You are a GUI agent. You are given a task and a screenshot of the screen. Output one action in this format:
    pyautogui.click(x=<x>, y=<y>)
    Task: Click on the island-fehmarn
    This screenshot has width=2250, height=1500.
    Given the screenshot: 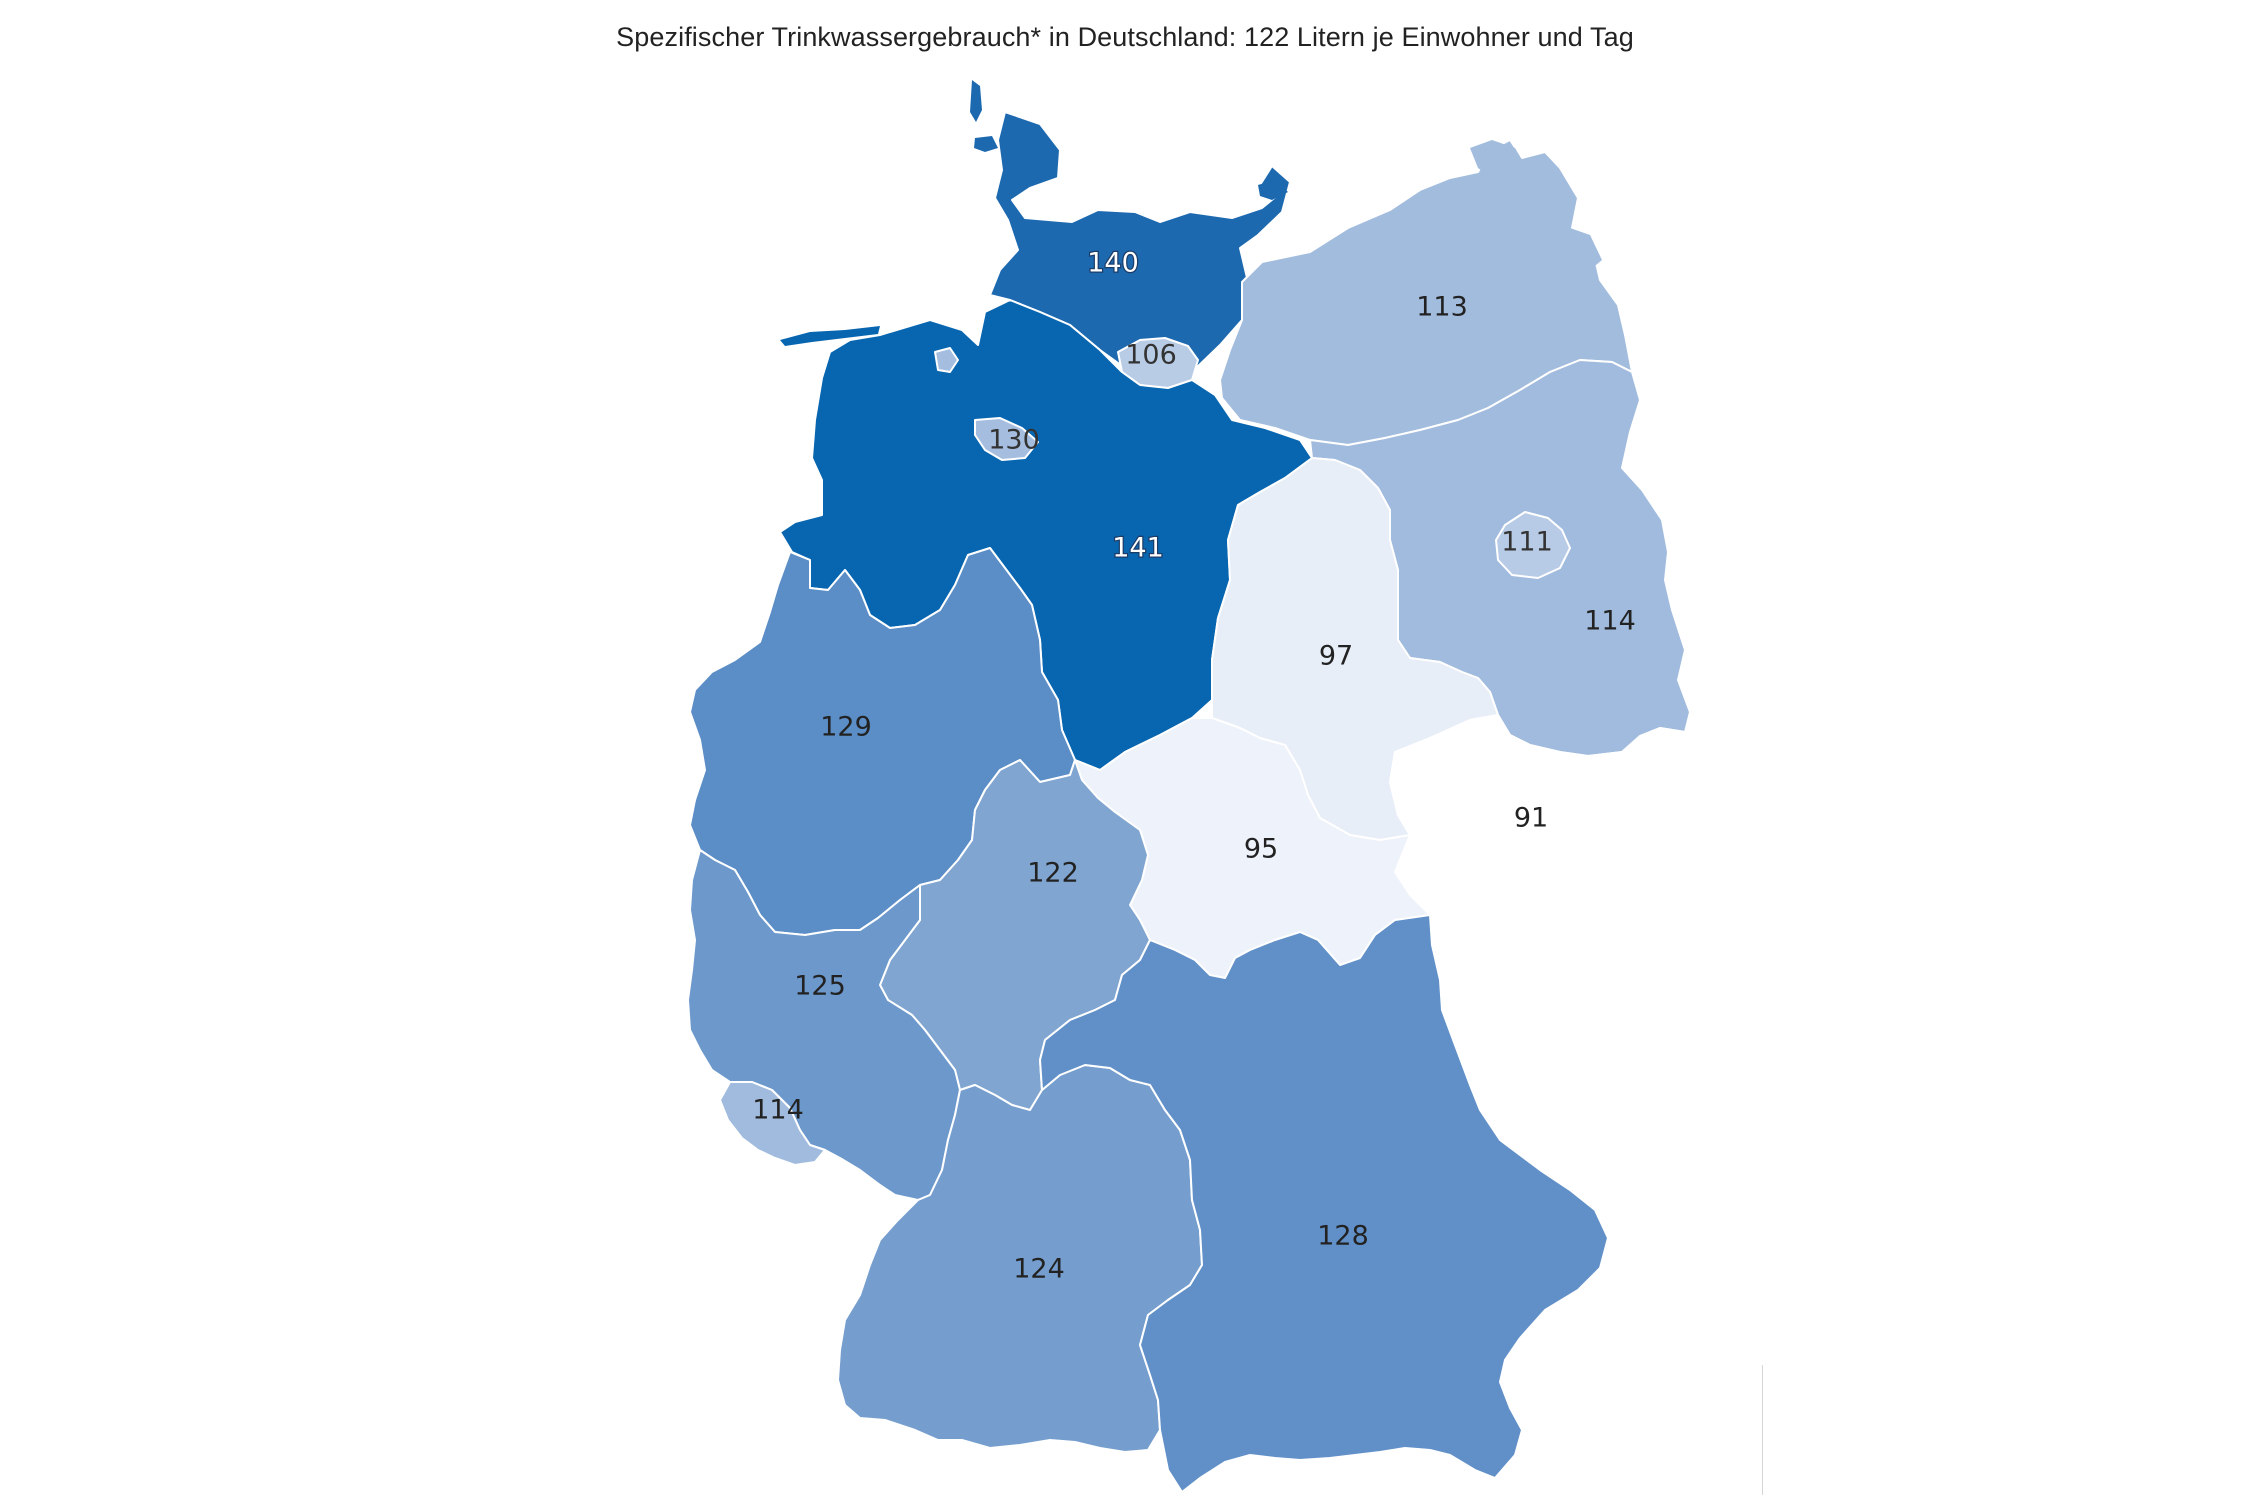 What is the action you would take?
    pyautogui.click(x=1273, y=190)
    